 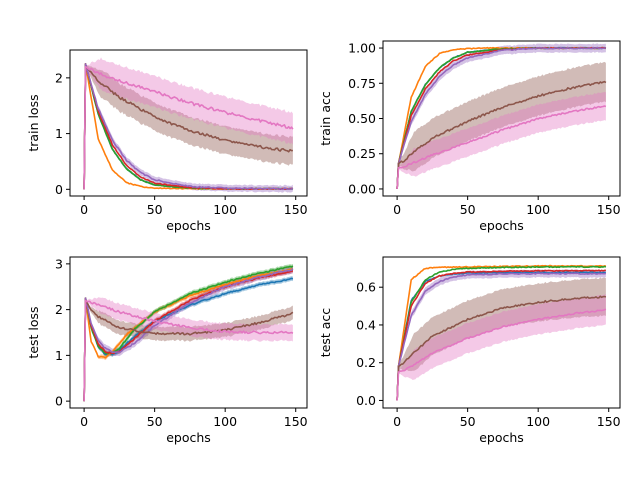 What do you see at coordinates (366, 400) in the screenshot?
I see `y-tick-label: 0.0` at bounding box center [366, 400].